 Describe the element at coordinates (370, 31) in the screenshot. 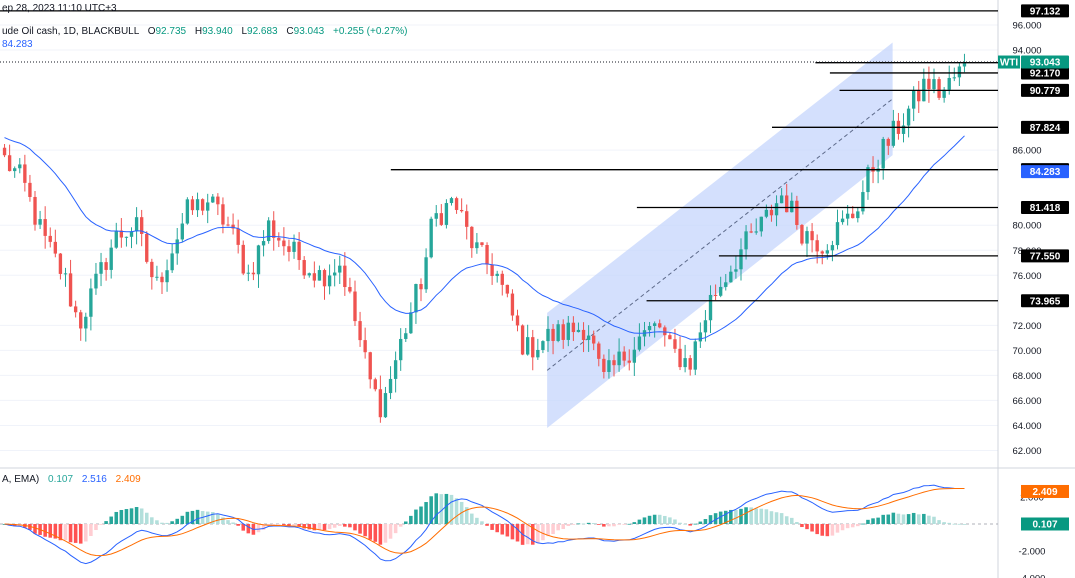

I see `ohlc-change: +0.255 (+0.27%)` at that location.